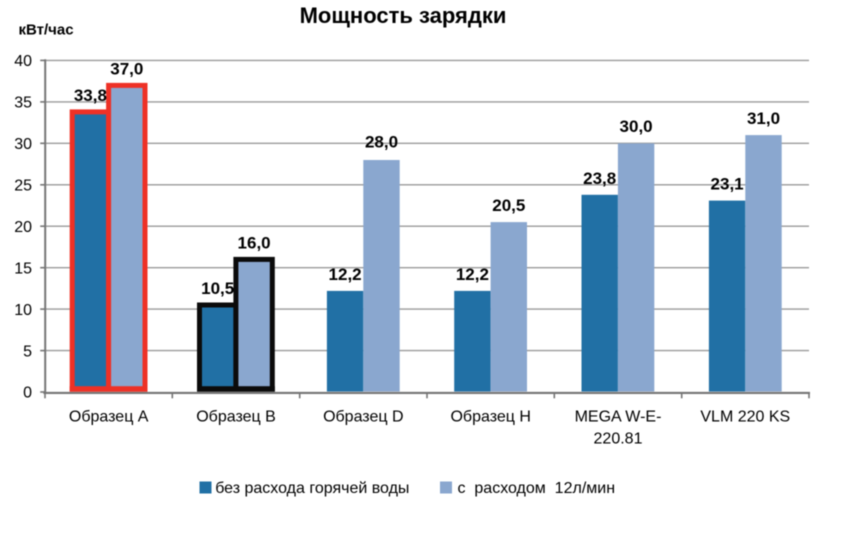 The height and width of the screenshot is (537, 842). What do you see at coordinates (23, 310) in the screenshot?
I see `svg-text: 10` at bounding box center [23, 310].